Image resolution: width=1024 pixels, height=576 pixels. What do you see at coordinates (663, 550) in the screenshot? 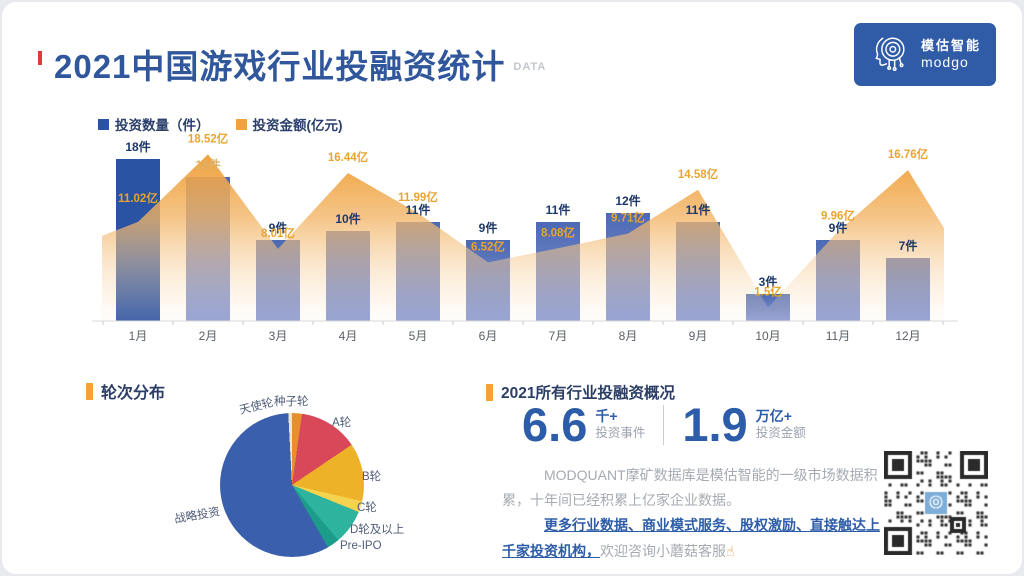
I see `cta-tail-text: 欢迎咨询小蘑菇客服` at bounding box center [663, 550].